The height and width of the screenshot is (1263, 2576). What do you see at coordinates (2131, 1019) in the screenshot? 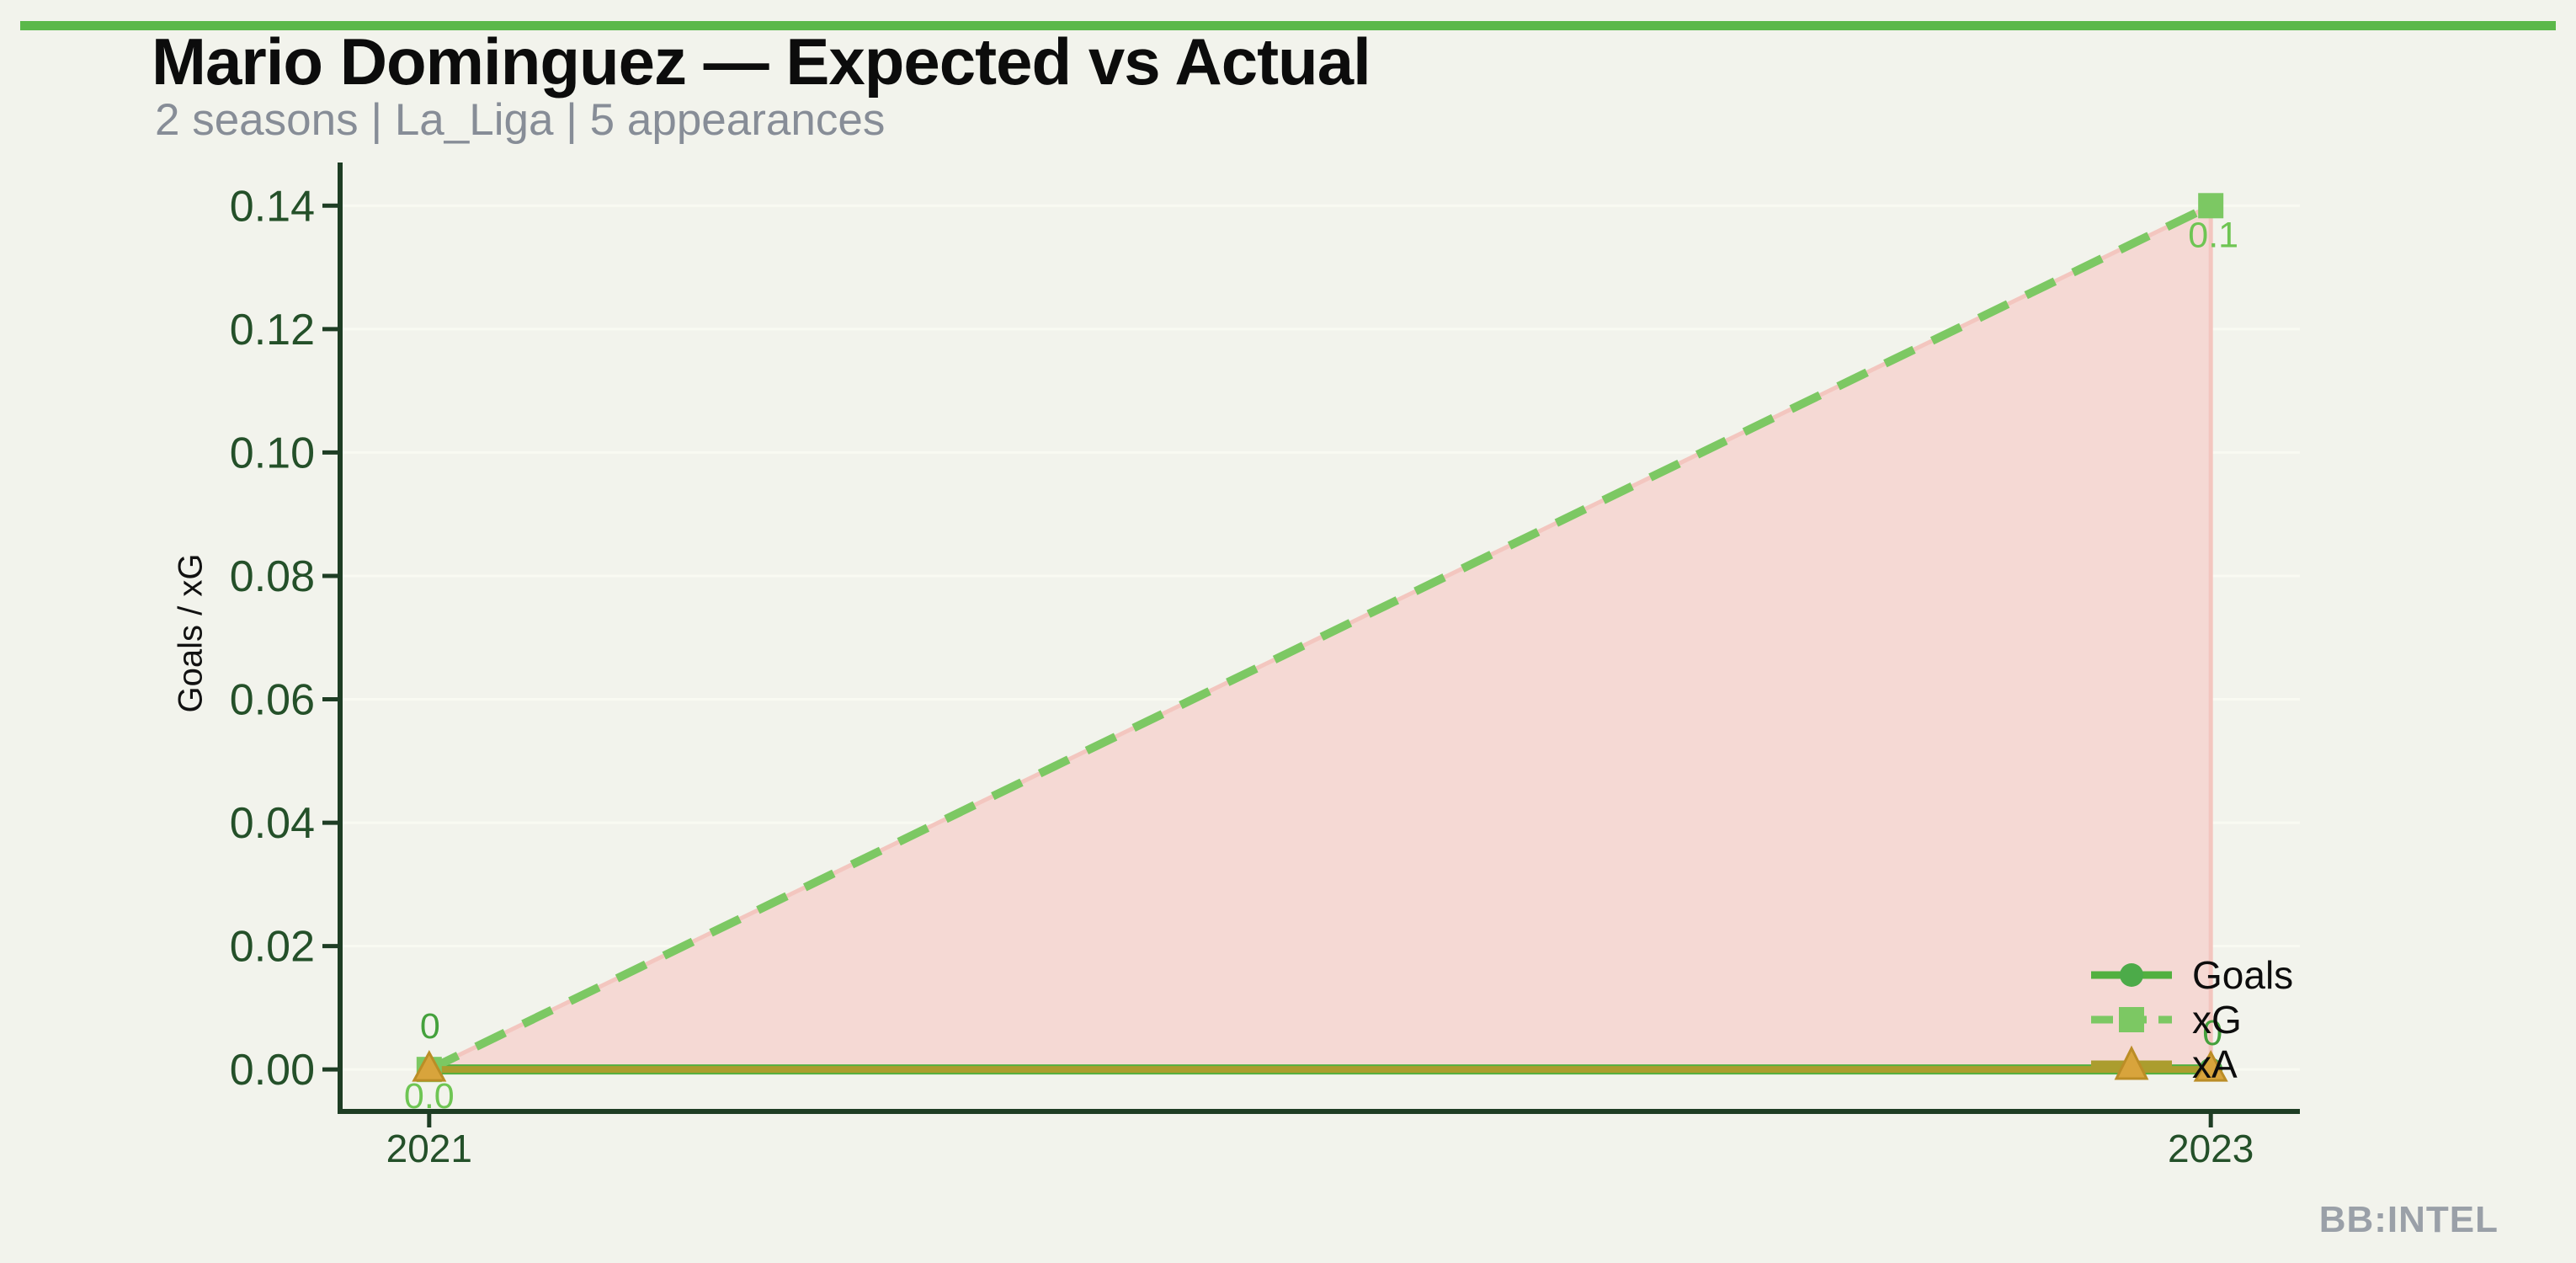
I see `legend-square-swatch-icon` at bounding box center [2131, 1019].